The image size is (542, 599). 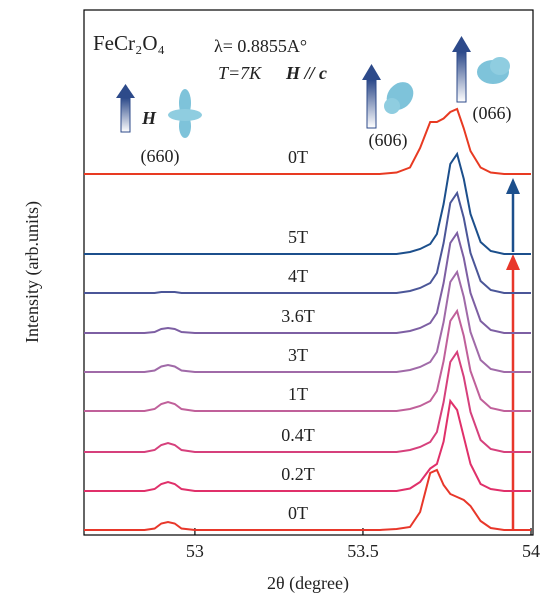 I want to click on annotation: H, so click(x=149, y=118).